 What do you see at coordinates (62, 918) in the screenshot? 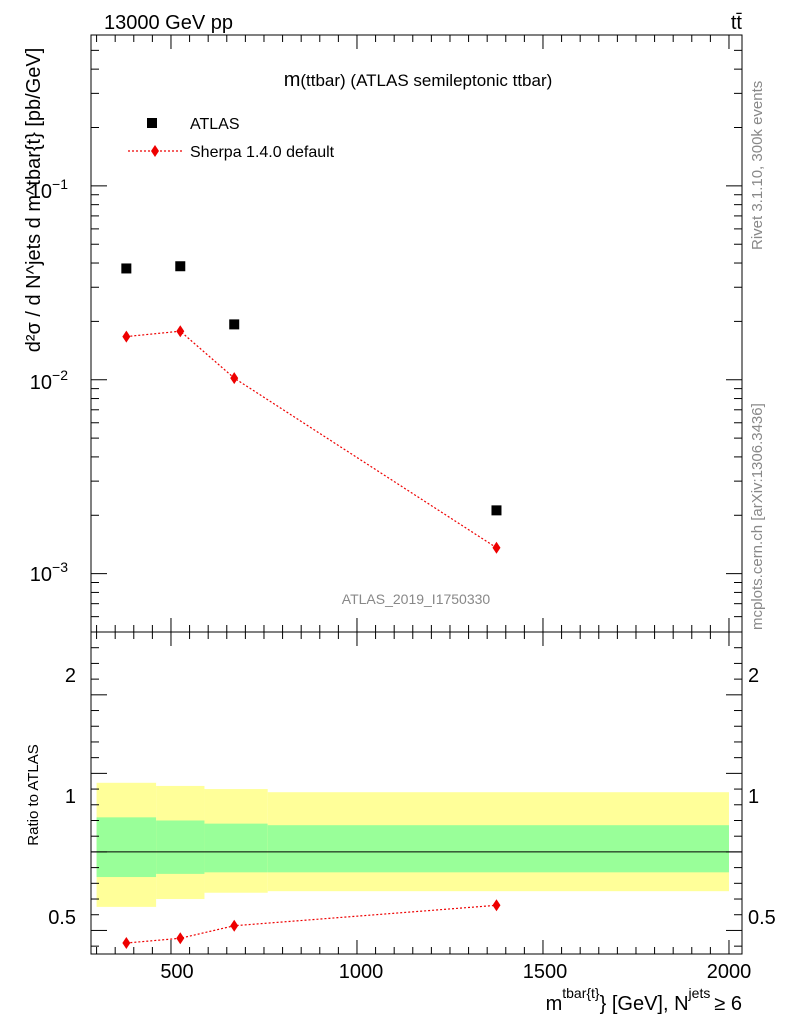
I see `ratio-ytick-label-05: 0.5` at bounding box center [62, 918].